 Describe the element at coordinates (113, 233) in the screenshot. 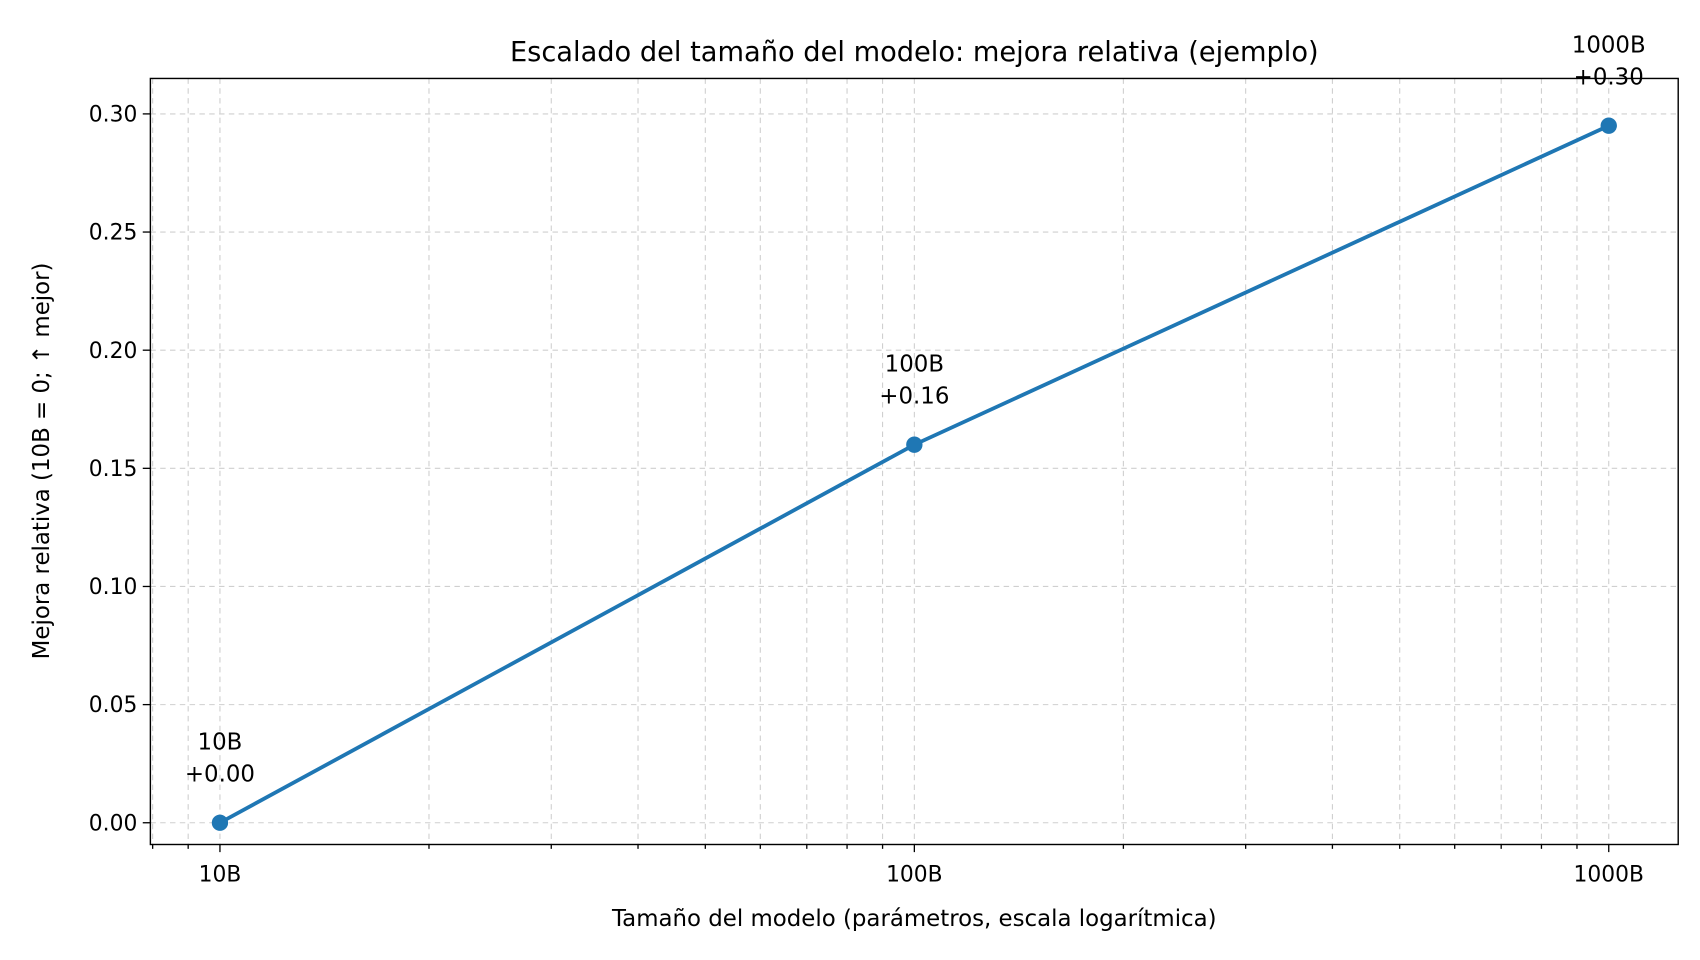

I see `y-tick-label: 0.25` at that location.